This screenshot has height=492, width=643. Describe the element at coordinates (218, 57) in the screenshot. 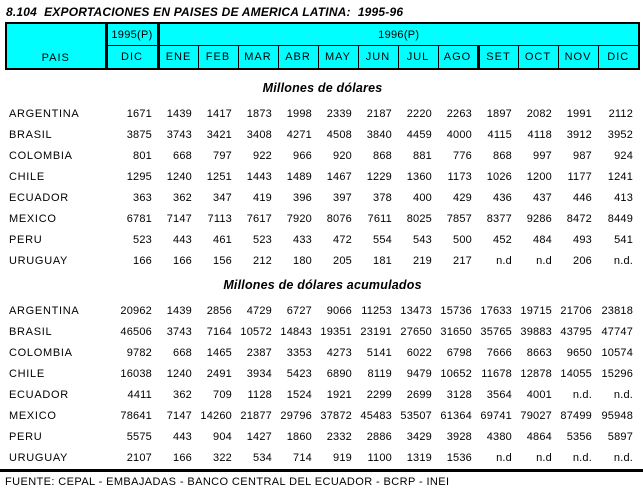

I see `col-header-feb: FEB` at that location.